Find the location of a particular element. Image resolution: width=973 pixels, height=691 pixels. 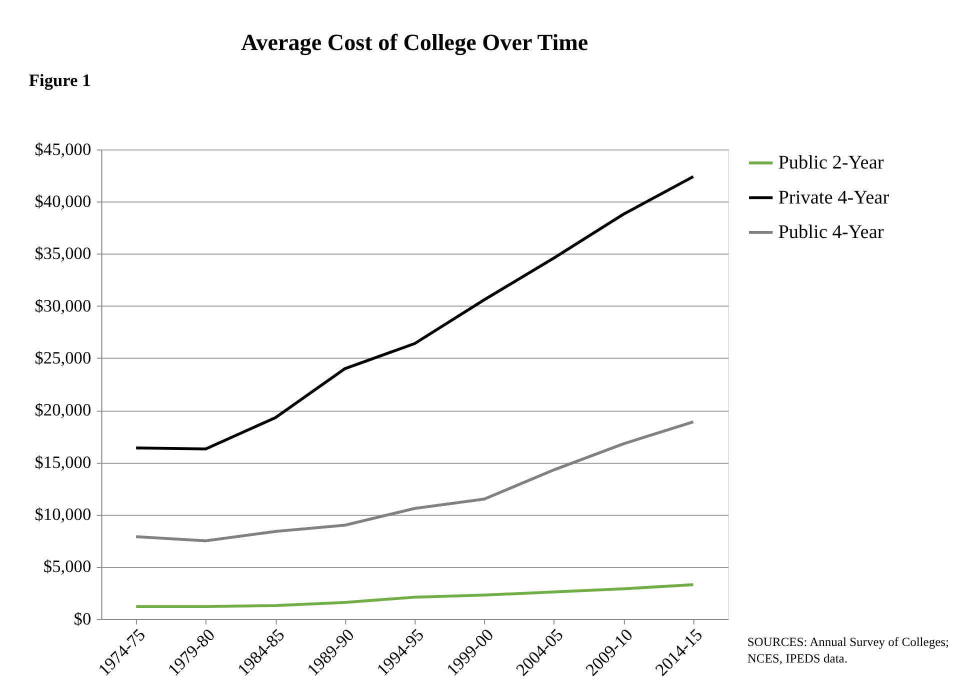

y-tick-label: $45,000 is located at coordinates (63, 149).